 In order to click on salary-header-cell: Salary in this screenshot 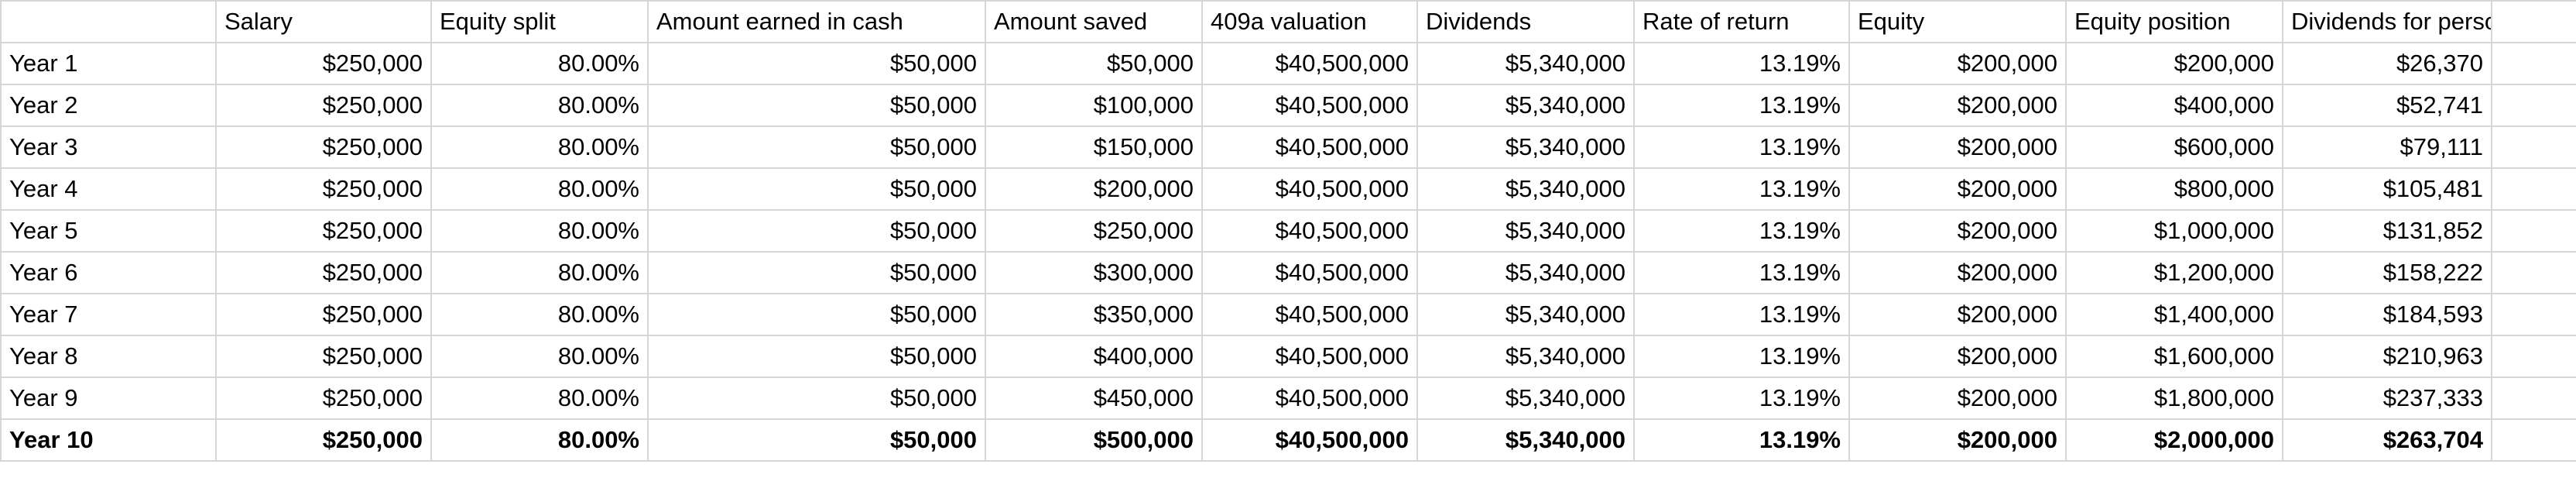, I will do `click(323, 21)`.